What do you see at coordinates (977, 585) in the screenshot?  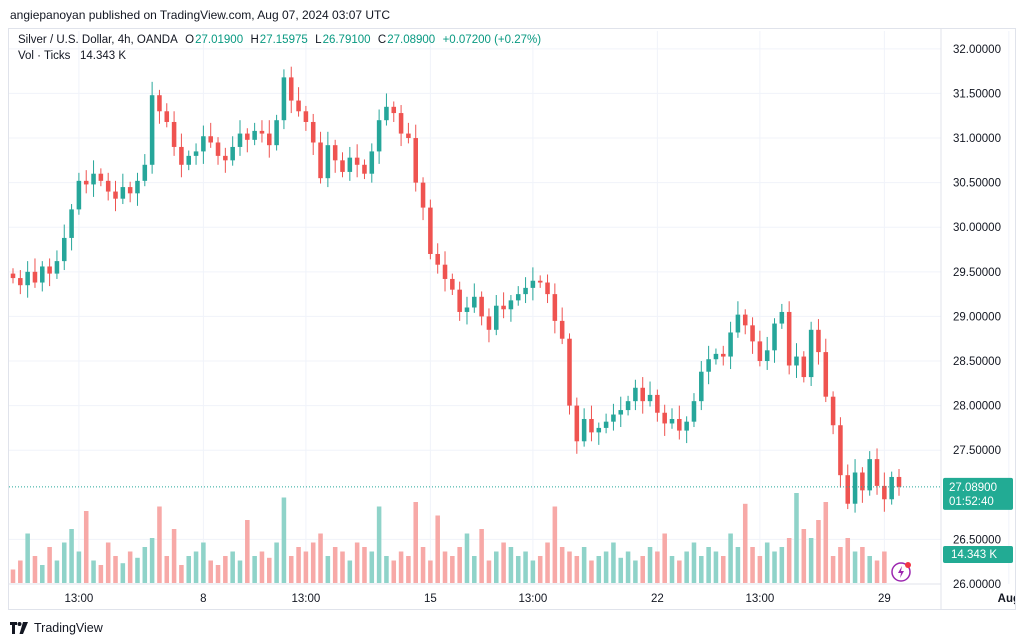 I see `y-tick-label: 26.00000` at bounding box center [977, 585].